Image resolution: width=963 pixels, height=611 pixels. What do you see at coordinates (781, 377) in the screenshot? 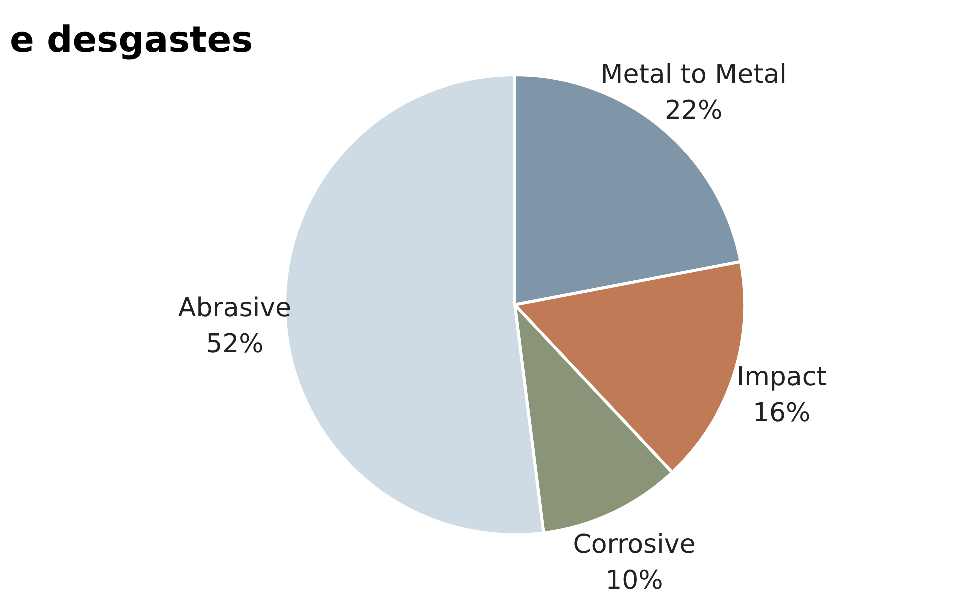
I see `slice-label: Impact` at bounding box center [781, 377].